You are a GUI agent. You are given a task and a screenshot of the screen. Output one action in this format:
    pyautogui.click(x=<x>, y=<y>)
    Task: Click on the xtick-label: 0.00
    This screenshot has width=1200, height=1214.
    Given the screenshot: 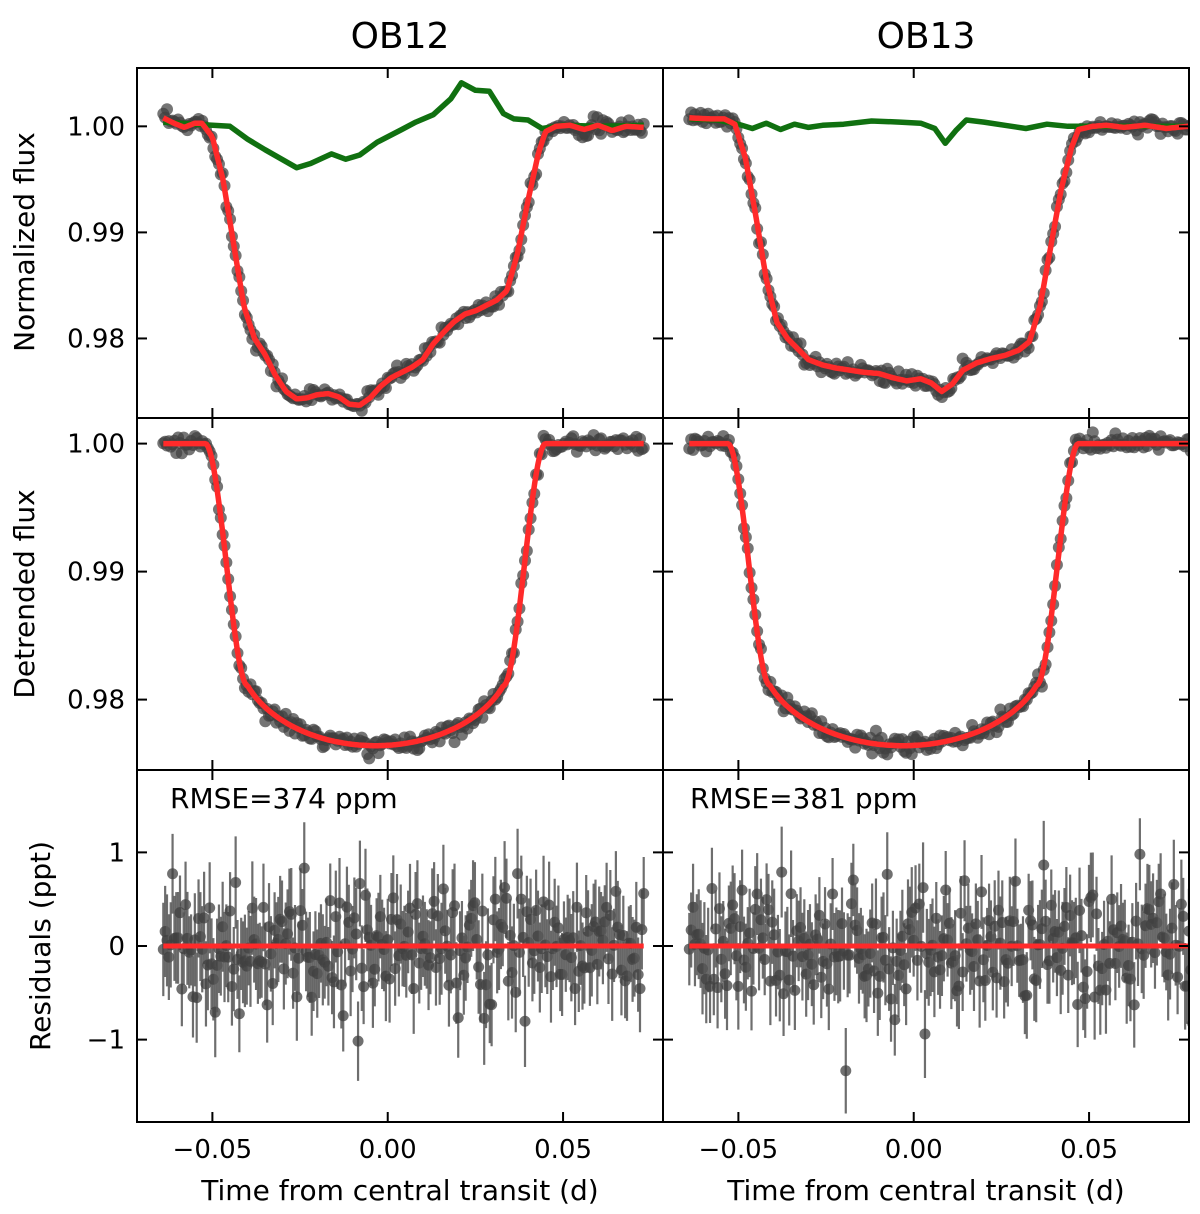 What is the action you would take?
    pyautogui.click(x=388, y=1150)
    